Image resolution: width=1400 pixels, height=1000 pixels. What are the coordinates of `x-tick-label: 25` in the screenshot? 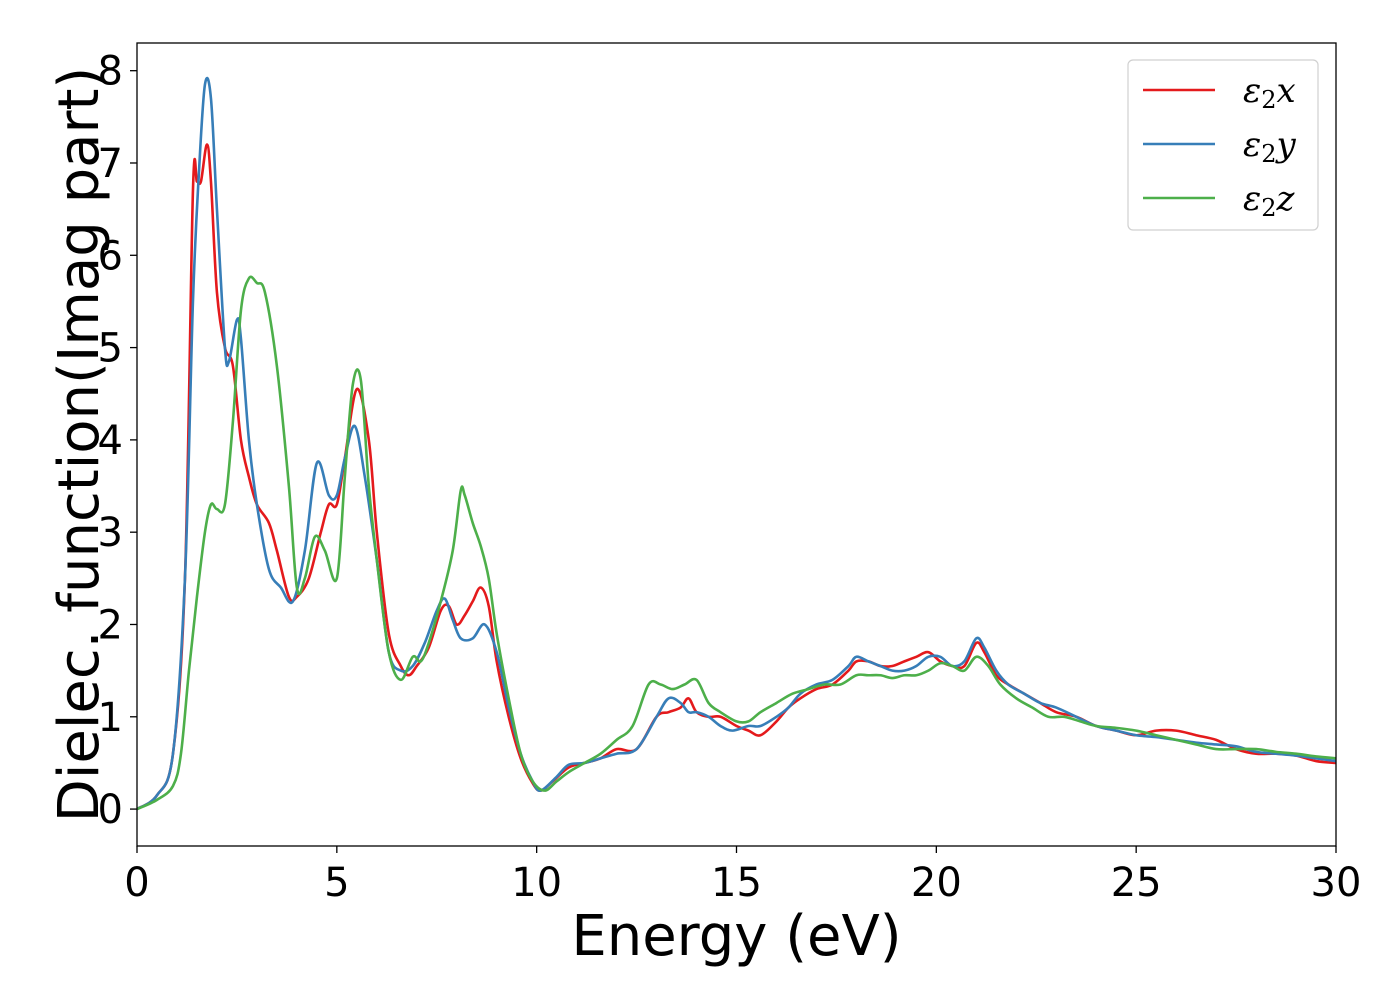 It's located at (1136, 883).